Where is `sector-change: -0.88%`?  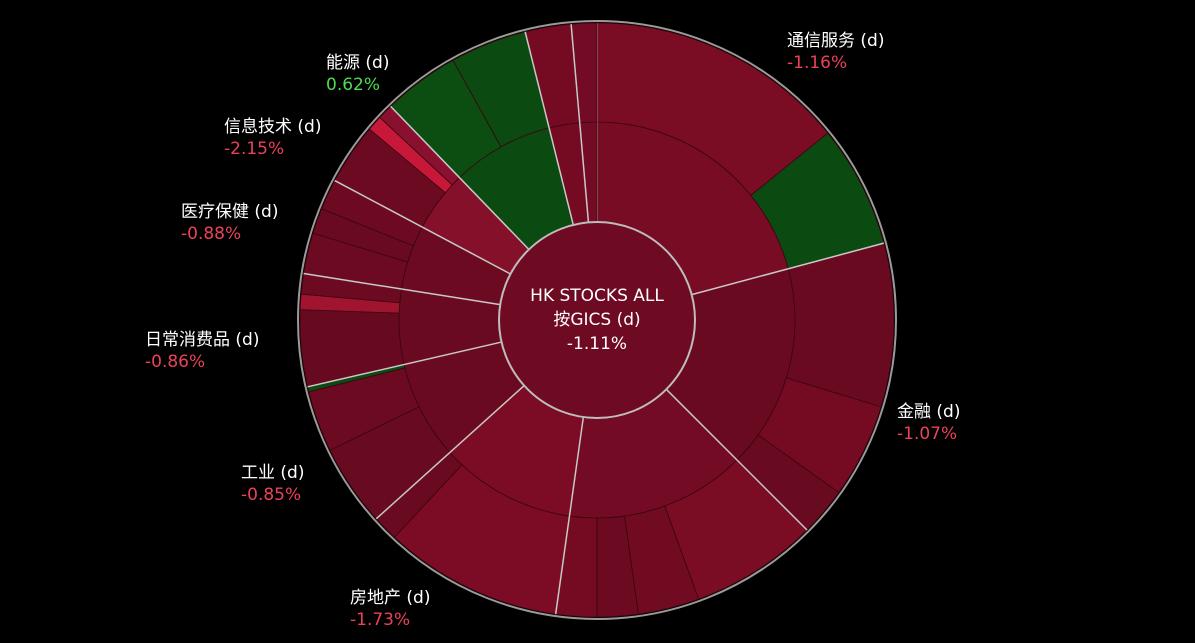
sector-change: -0.88% is located at coordinates (211, 234).